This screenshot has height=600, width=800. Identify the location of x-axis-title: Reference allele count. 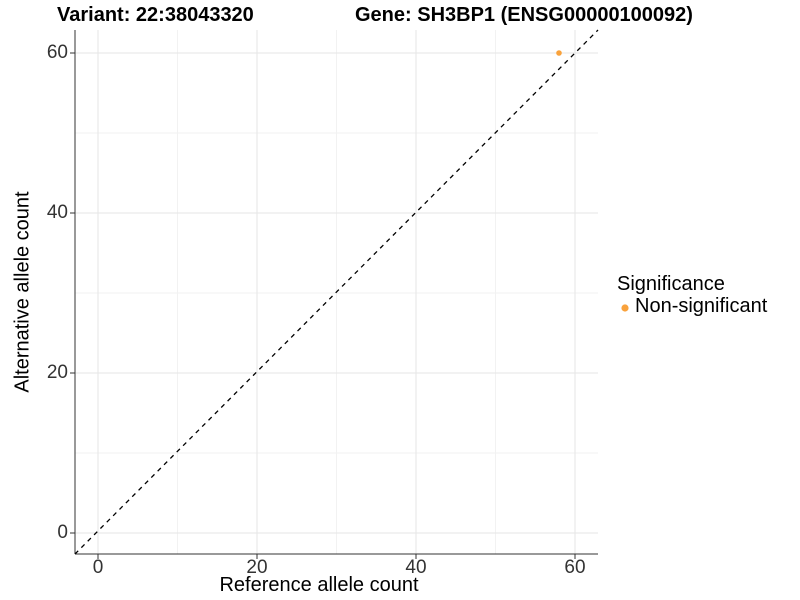
(319, 585).